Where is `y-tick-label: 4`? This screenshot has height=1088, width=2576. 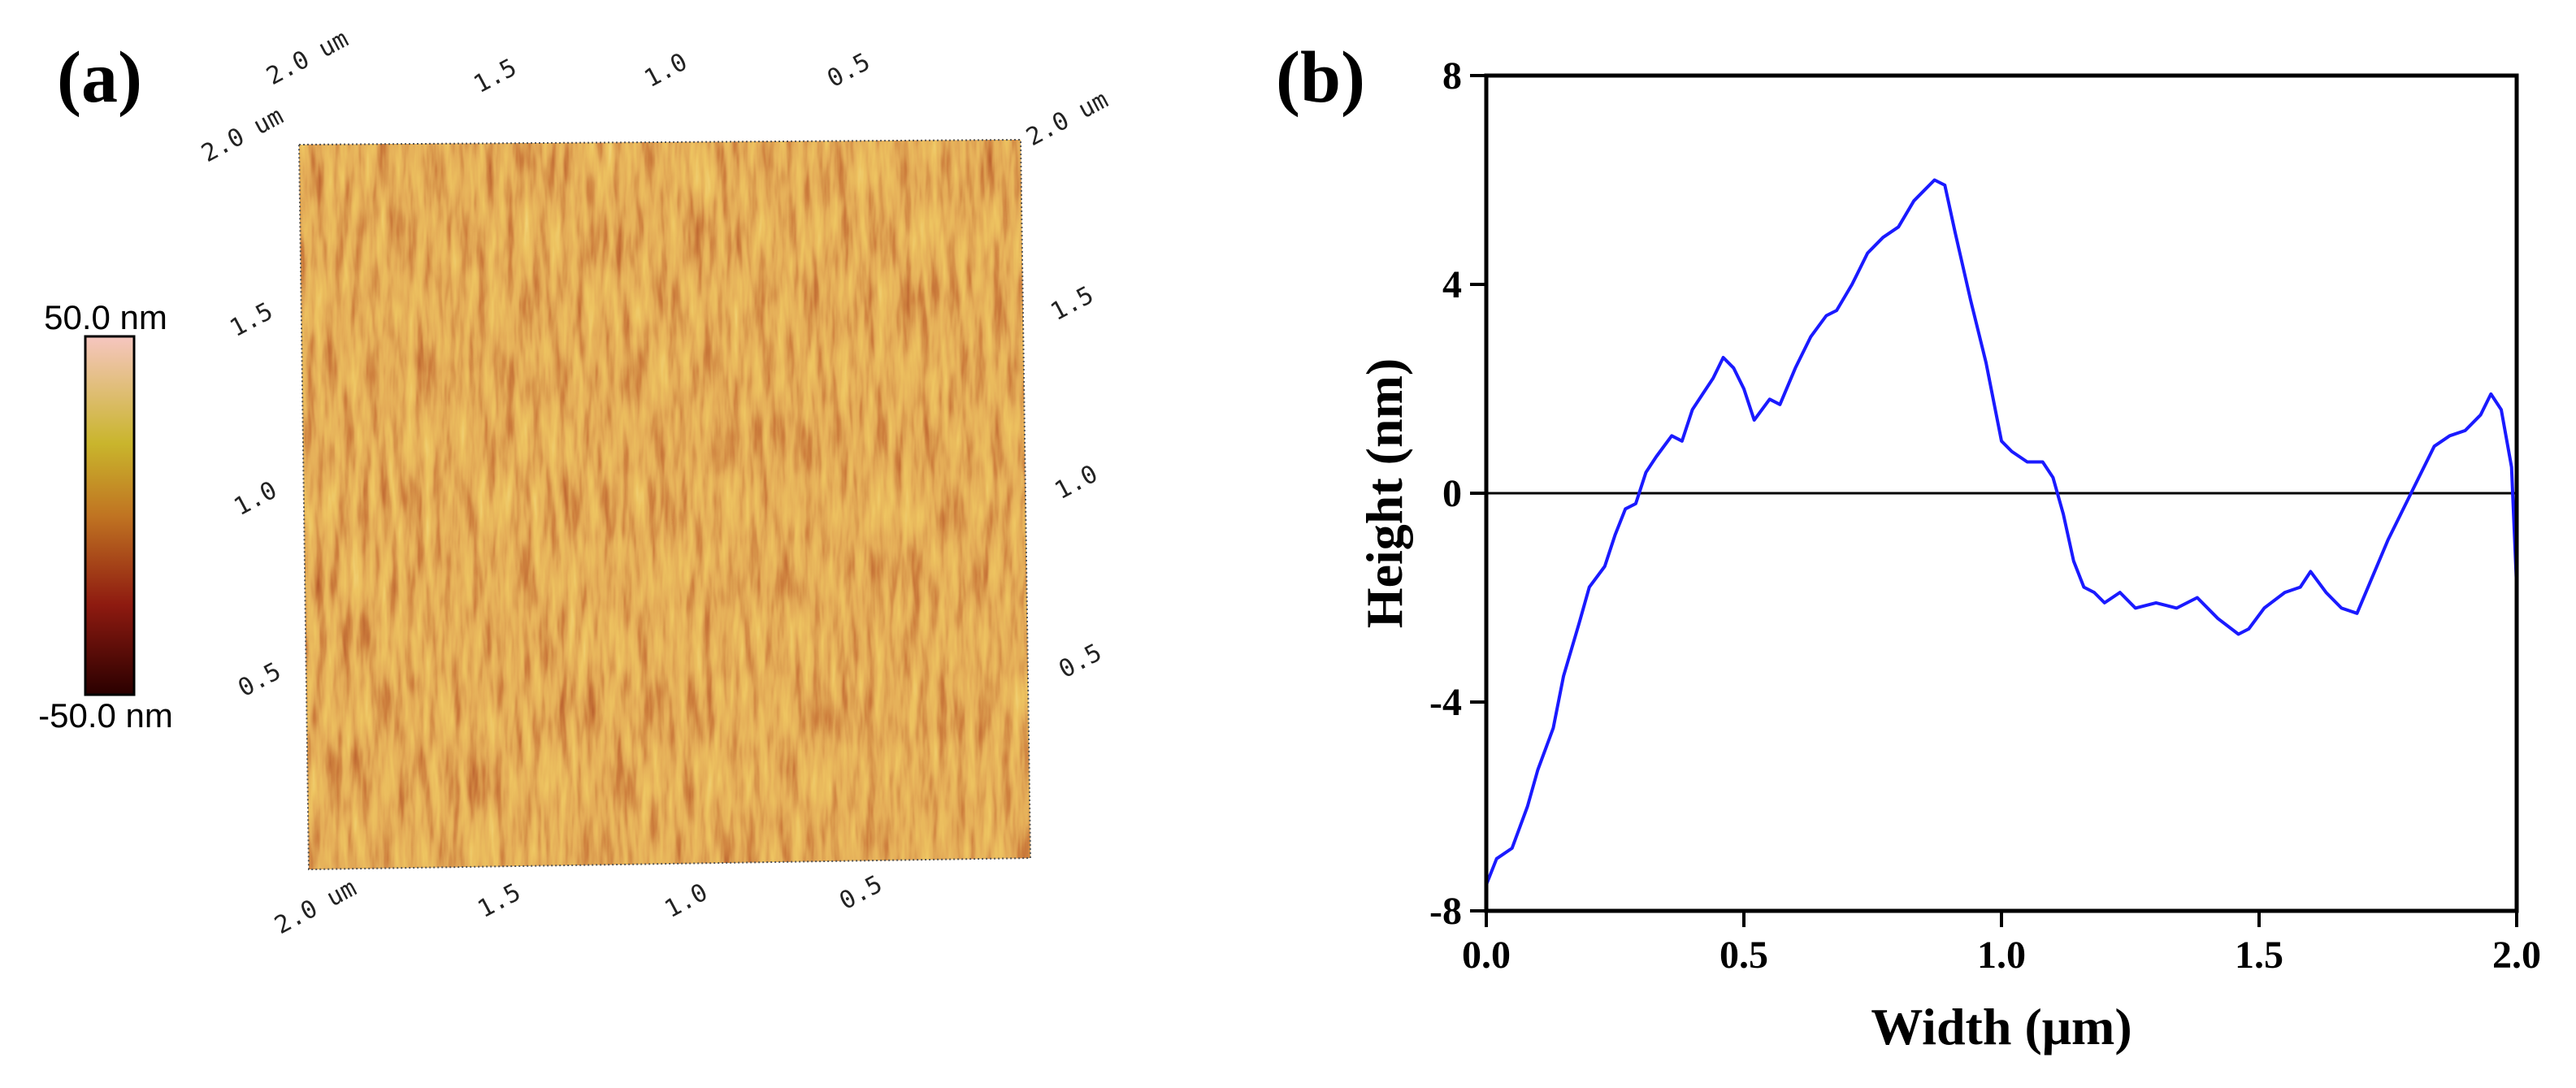
y-tick-label: 4 is located at coordinates (1452, 284).